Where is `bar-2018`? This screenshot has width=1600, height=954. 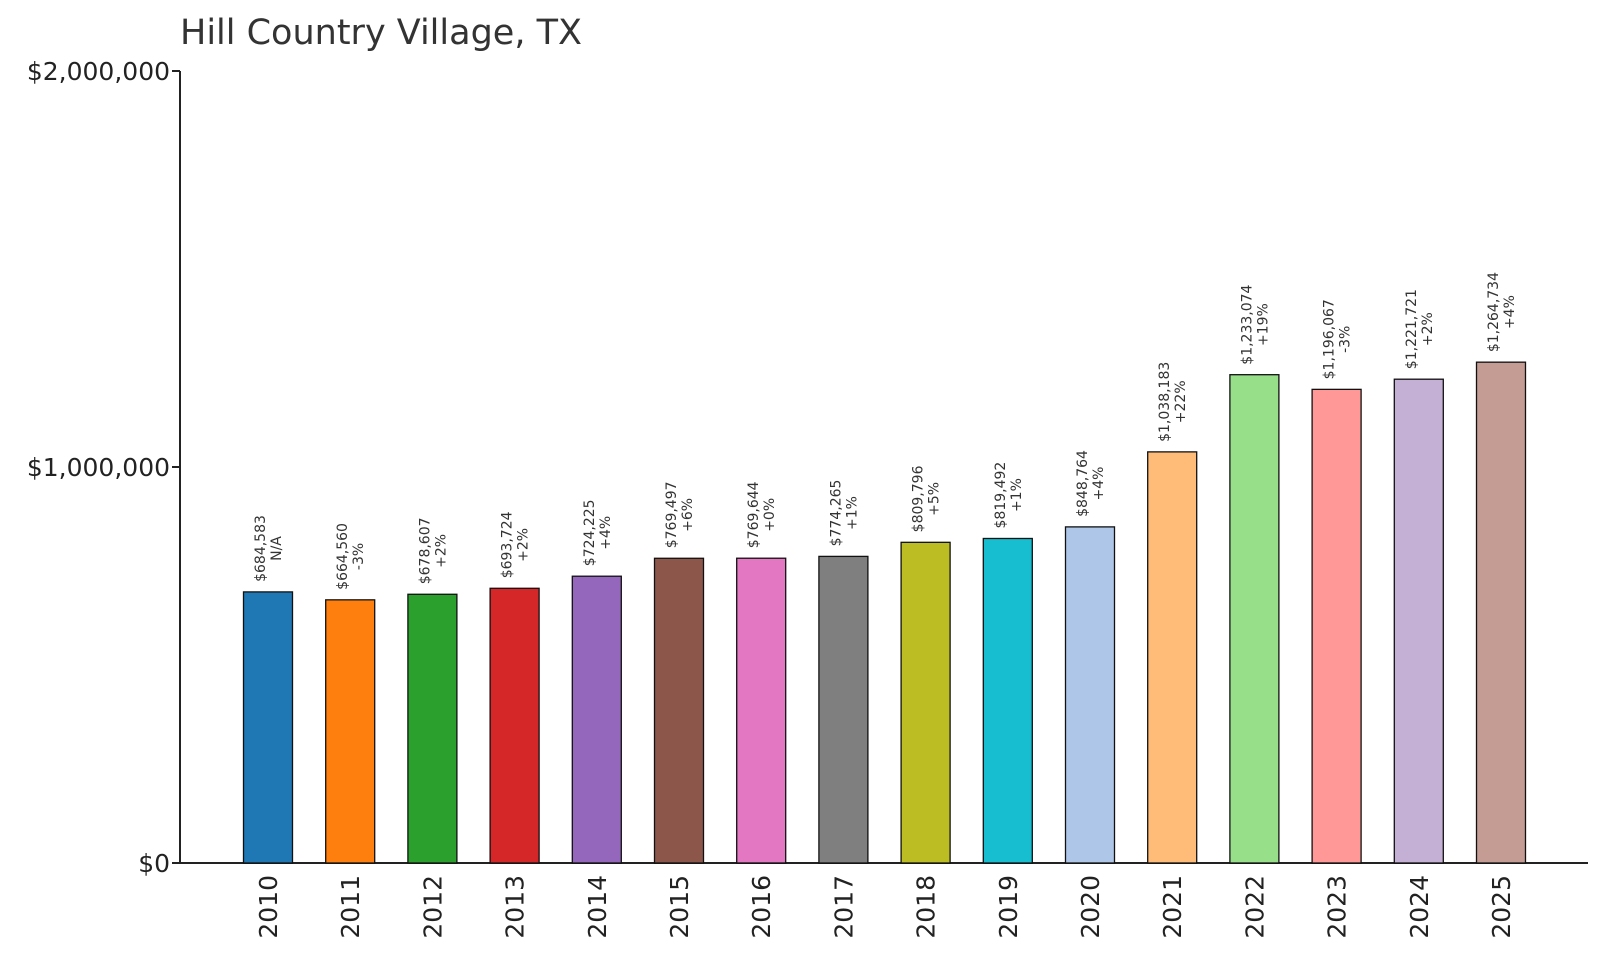 bar-2018 is located at coordinates (925, 702).